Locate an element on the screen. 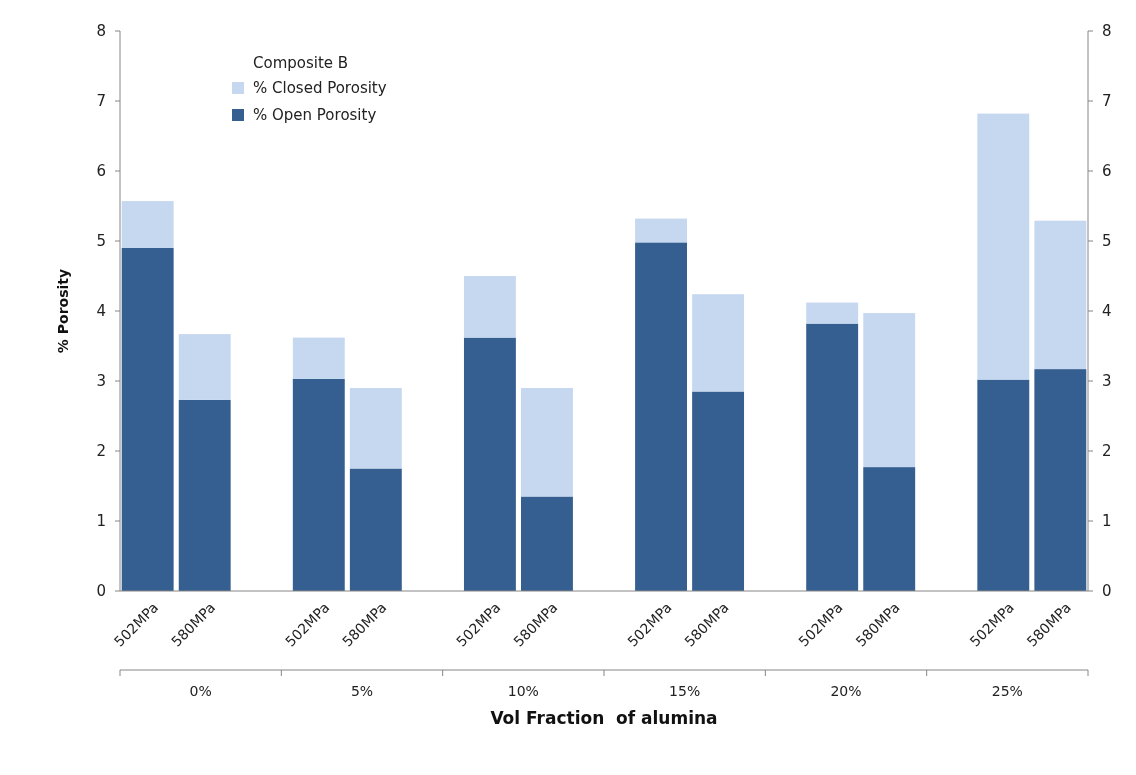 Image resolution: width=1136 pixels, height=775 pixels. y-tick-label: 0 is located at coordinates (101, 591).